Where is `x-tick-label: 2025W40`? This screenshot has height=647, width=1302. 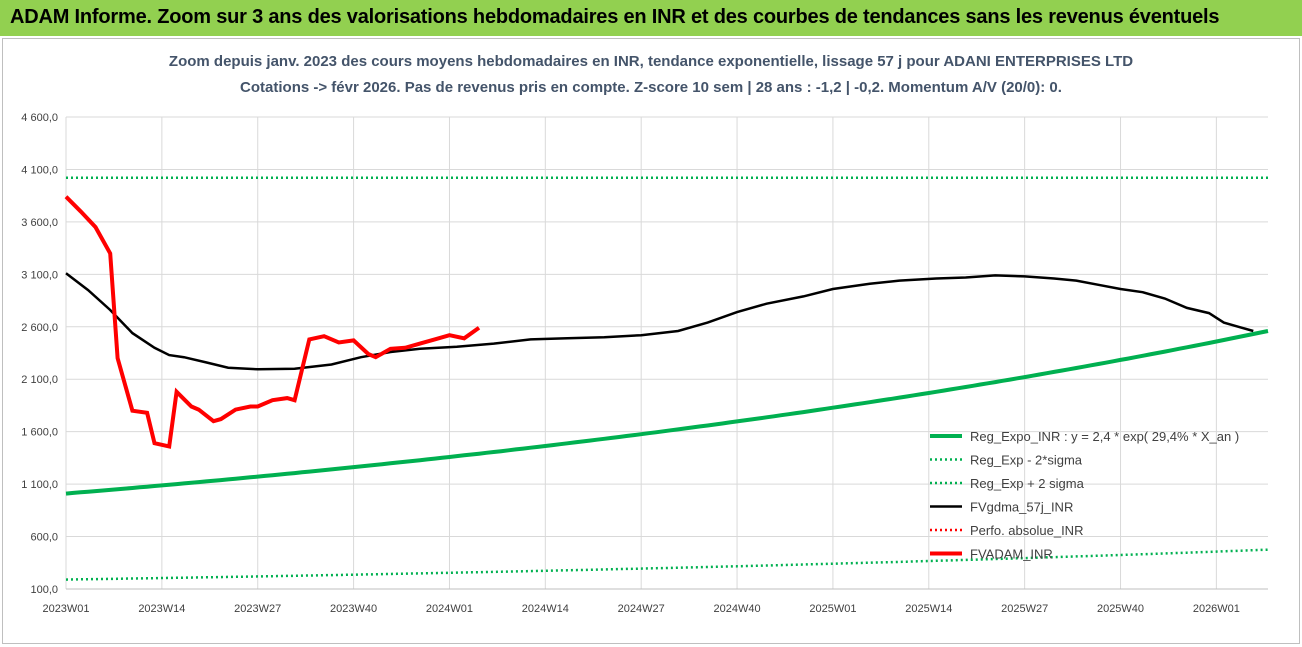 x-tick-label: 2025W40 is located at coordinates (1120, 609).